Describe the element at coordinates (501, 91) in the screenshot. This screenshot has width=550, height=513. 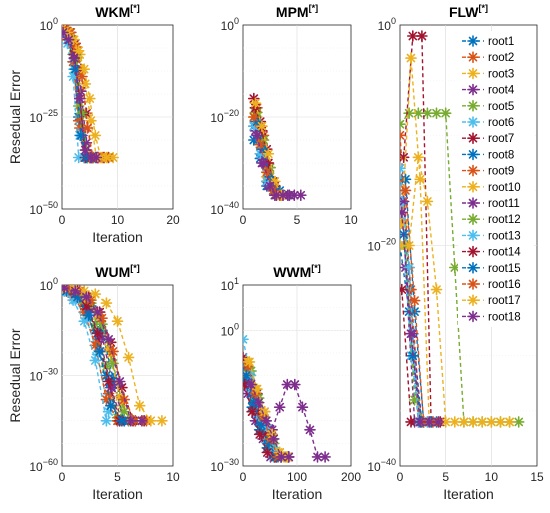
I see `legend-label: root4` at that location.